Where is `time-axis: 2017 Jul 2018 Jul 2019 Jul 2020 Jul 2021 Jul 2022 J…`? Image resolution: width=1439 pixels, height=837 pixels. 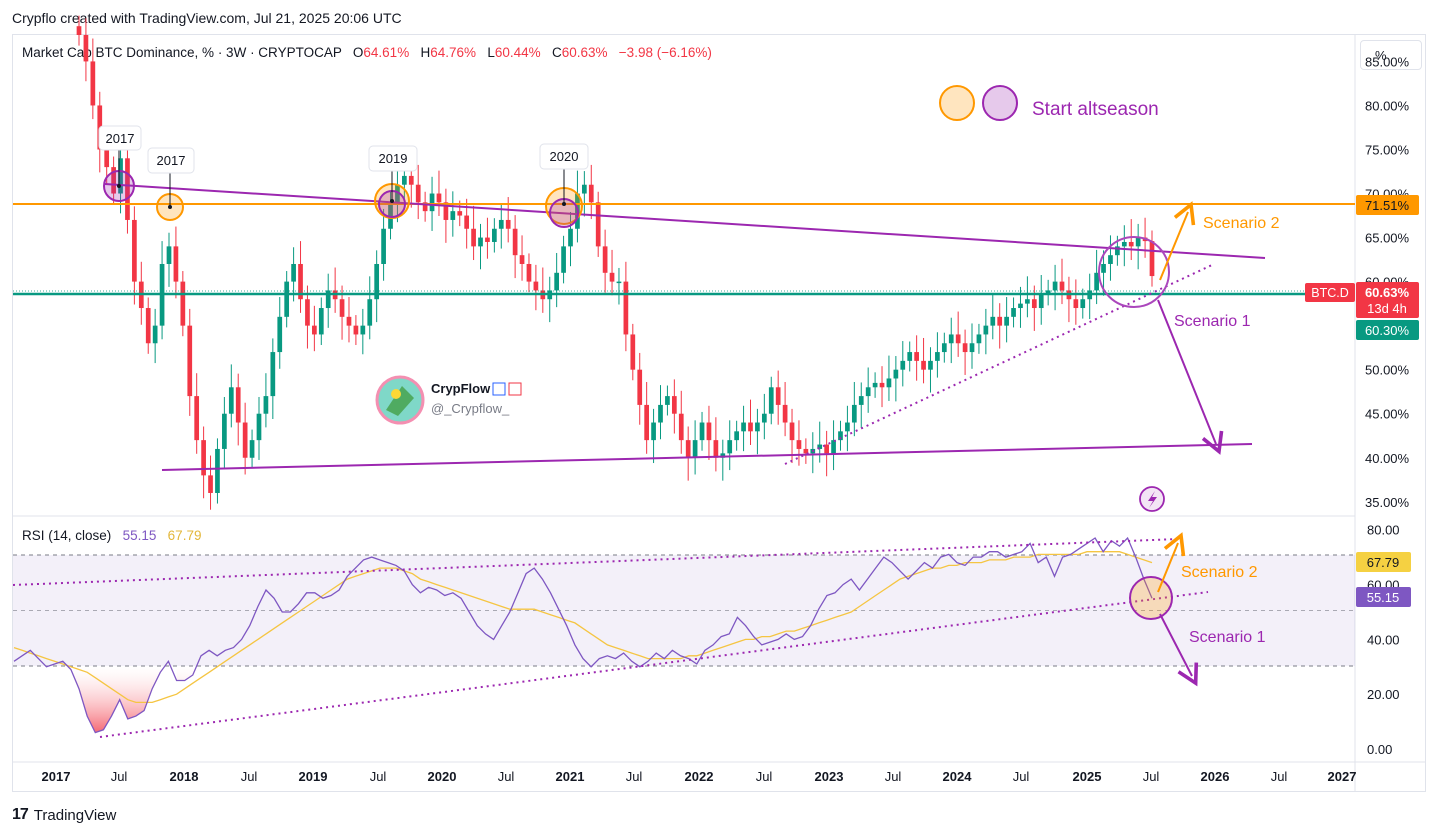 time-axis: 2017 Jul 2018 Jul 2019 Jul 2020 Jul 2021 Jul 2022 J… is located at coordinates (699, 776).